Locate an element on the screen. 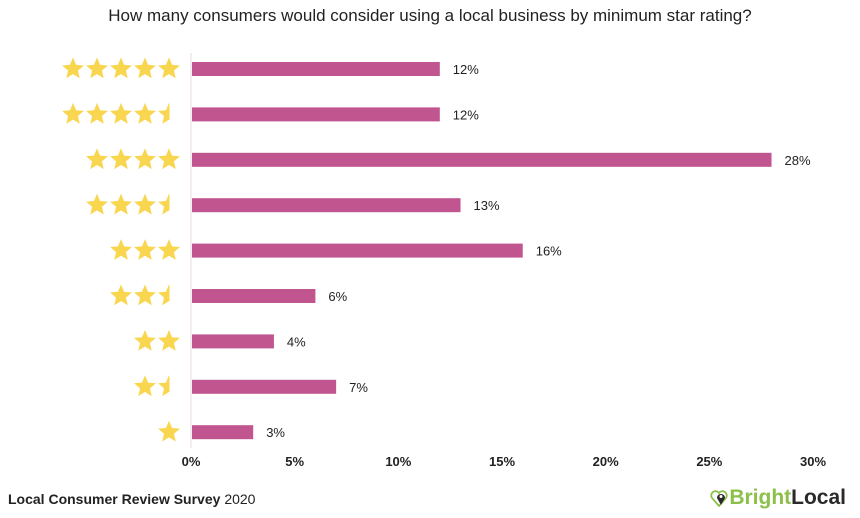  x-tick-label: 30% is located at coordinates (813, 461).